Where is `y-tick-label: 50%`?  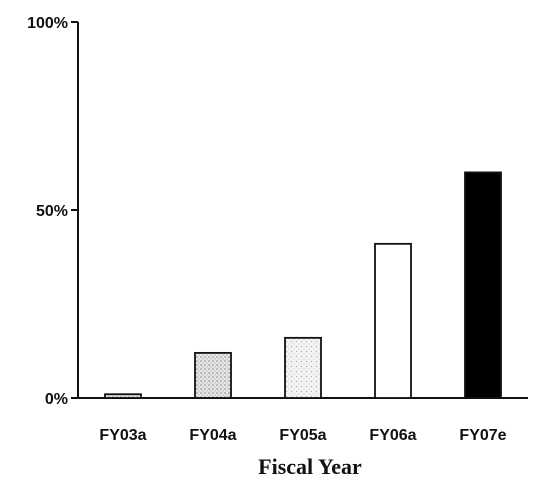
y-tick-label: 50% is located at coordinates (52, 211).